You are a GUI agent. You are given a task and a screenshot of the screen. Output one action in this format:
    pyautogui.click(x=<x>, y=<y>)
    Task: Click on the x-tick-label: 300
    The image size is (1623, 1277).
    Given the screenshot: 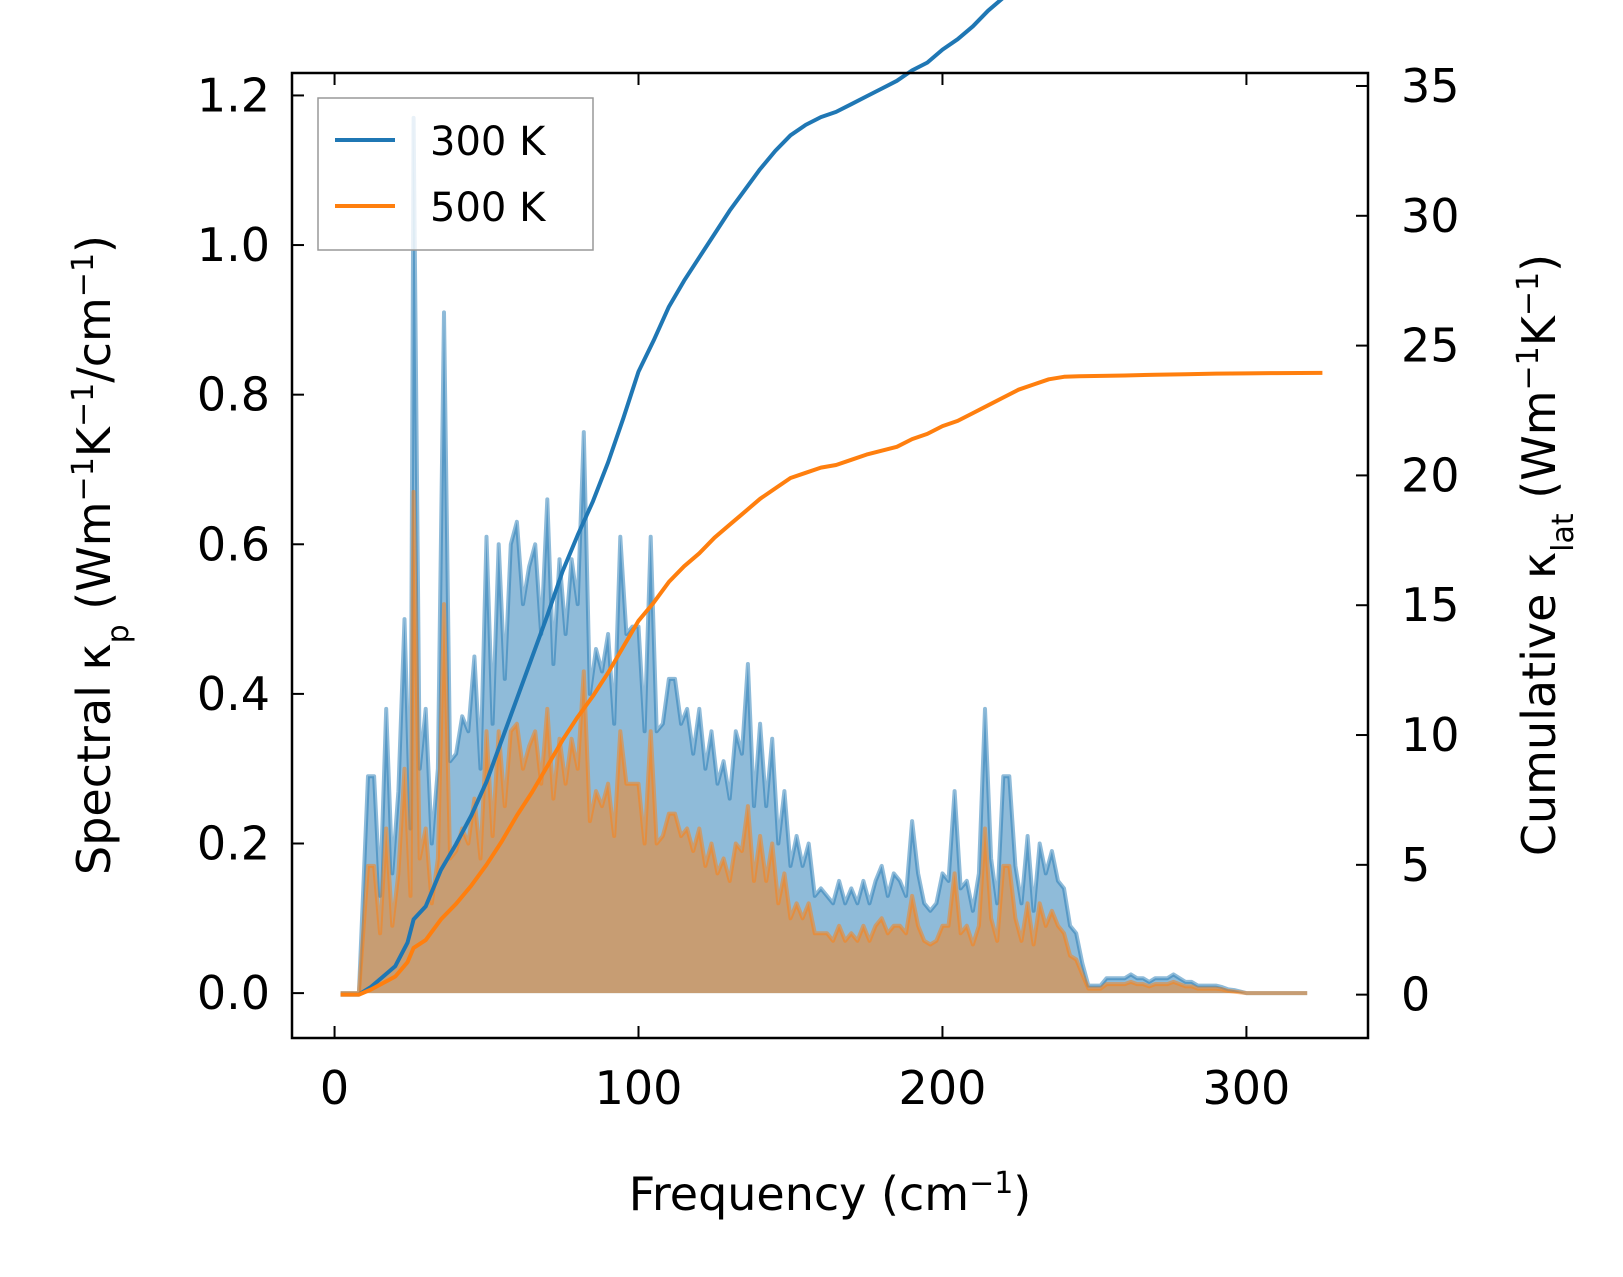 What is the action you would take?
    pyautogui.click(x=1247, y=1088)
    